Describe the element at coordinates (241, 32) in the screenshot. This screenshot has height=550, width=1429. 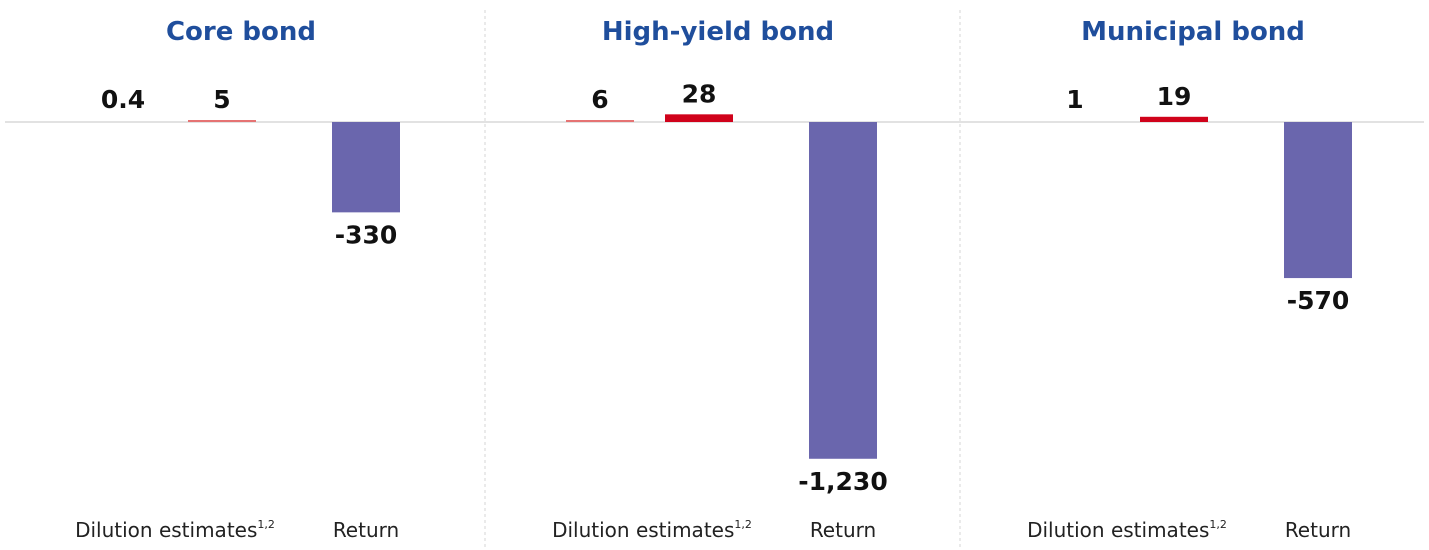
I see `panel-title: Core bond` at that location.